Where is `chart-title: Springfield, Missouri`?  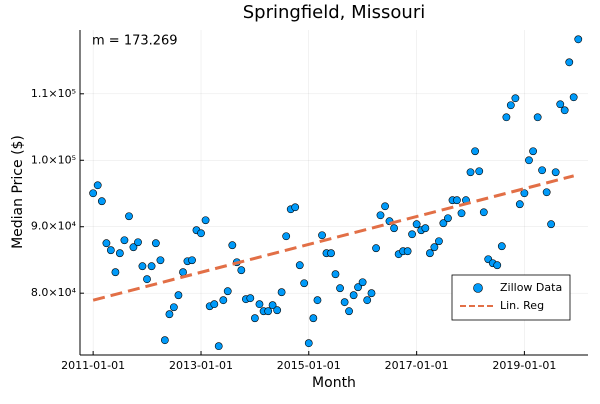 chart-title: Springfield, Missouri is located at coordinates (334, 12).